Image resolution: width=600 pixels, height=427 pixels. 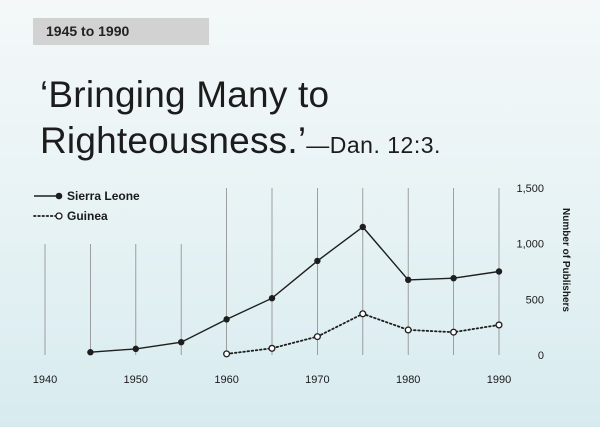 What do you see at coordinates (121, 31) in the screenshot?
I see `period-badge: 1945 to 1990` at bounding box center [121, 31].